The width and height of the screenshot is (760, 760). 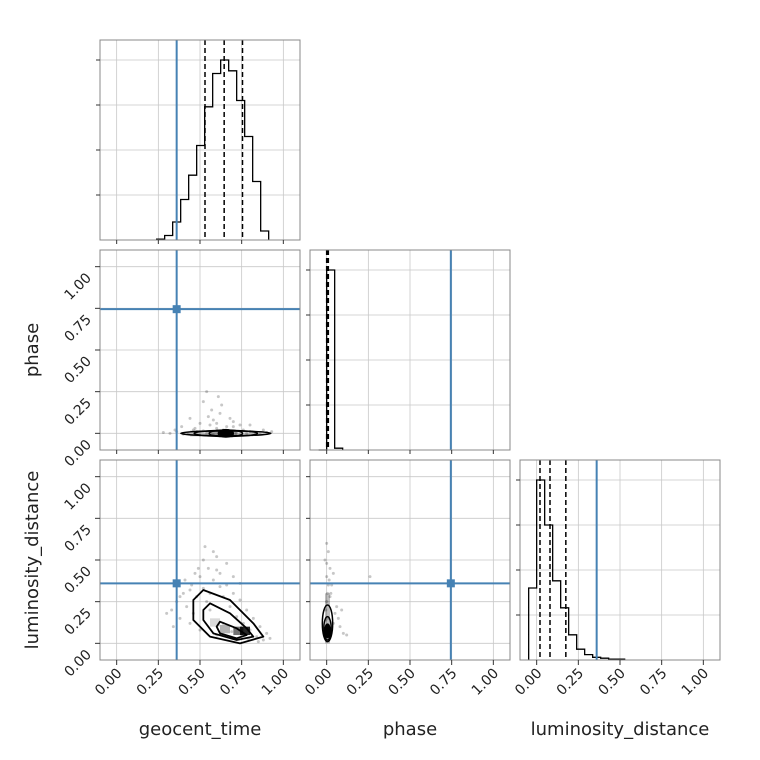 I want to click on y-tick-label: 0.75, so click(x=77, y=538).